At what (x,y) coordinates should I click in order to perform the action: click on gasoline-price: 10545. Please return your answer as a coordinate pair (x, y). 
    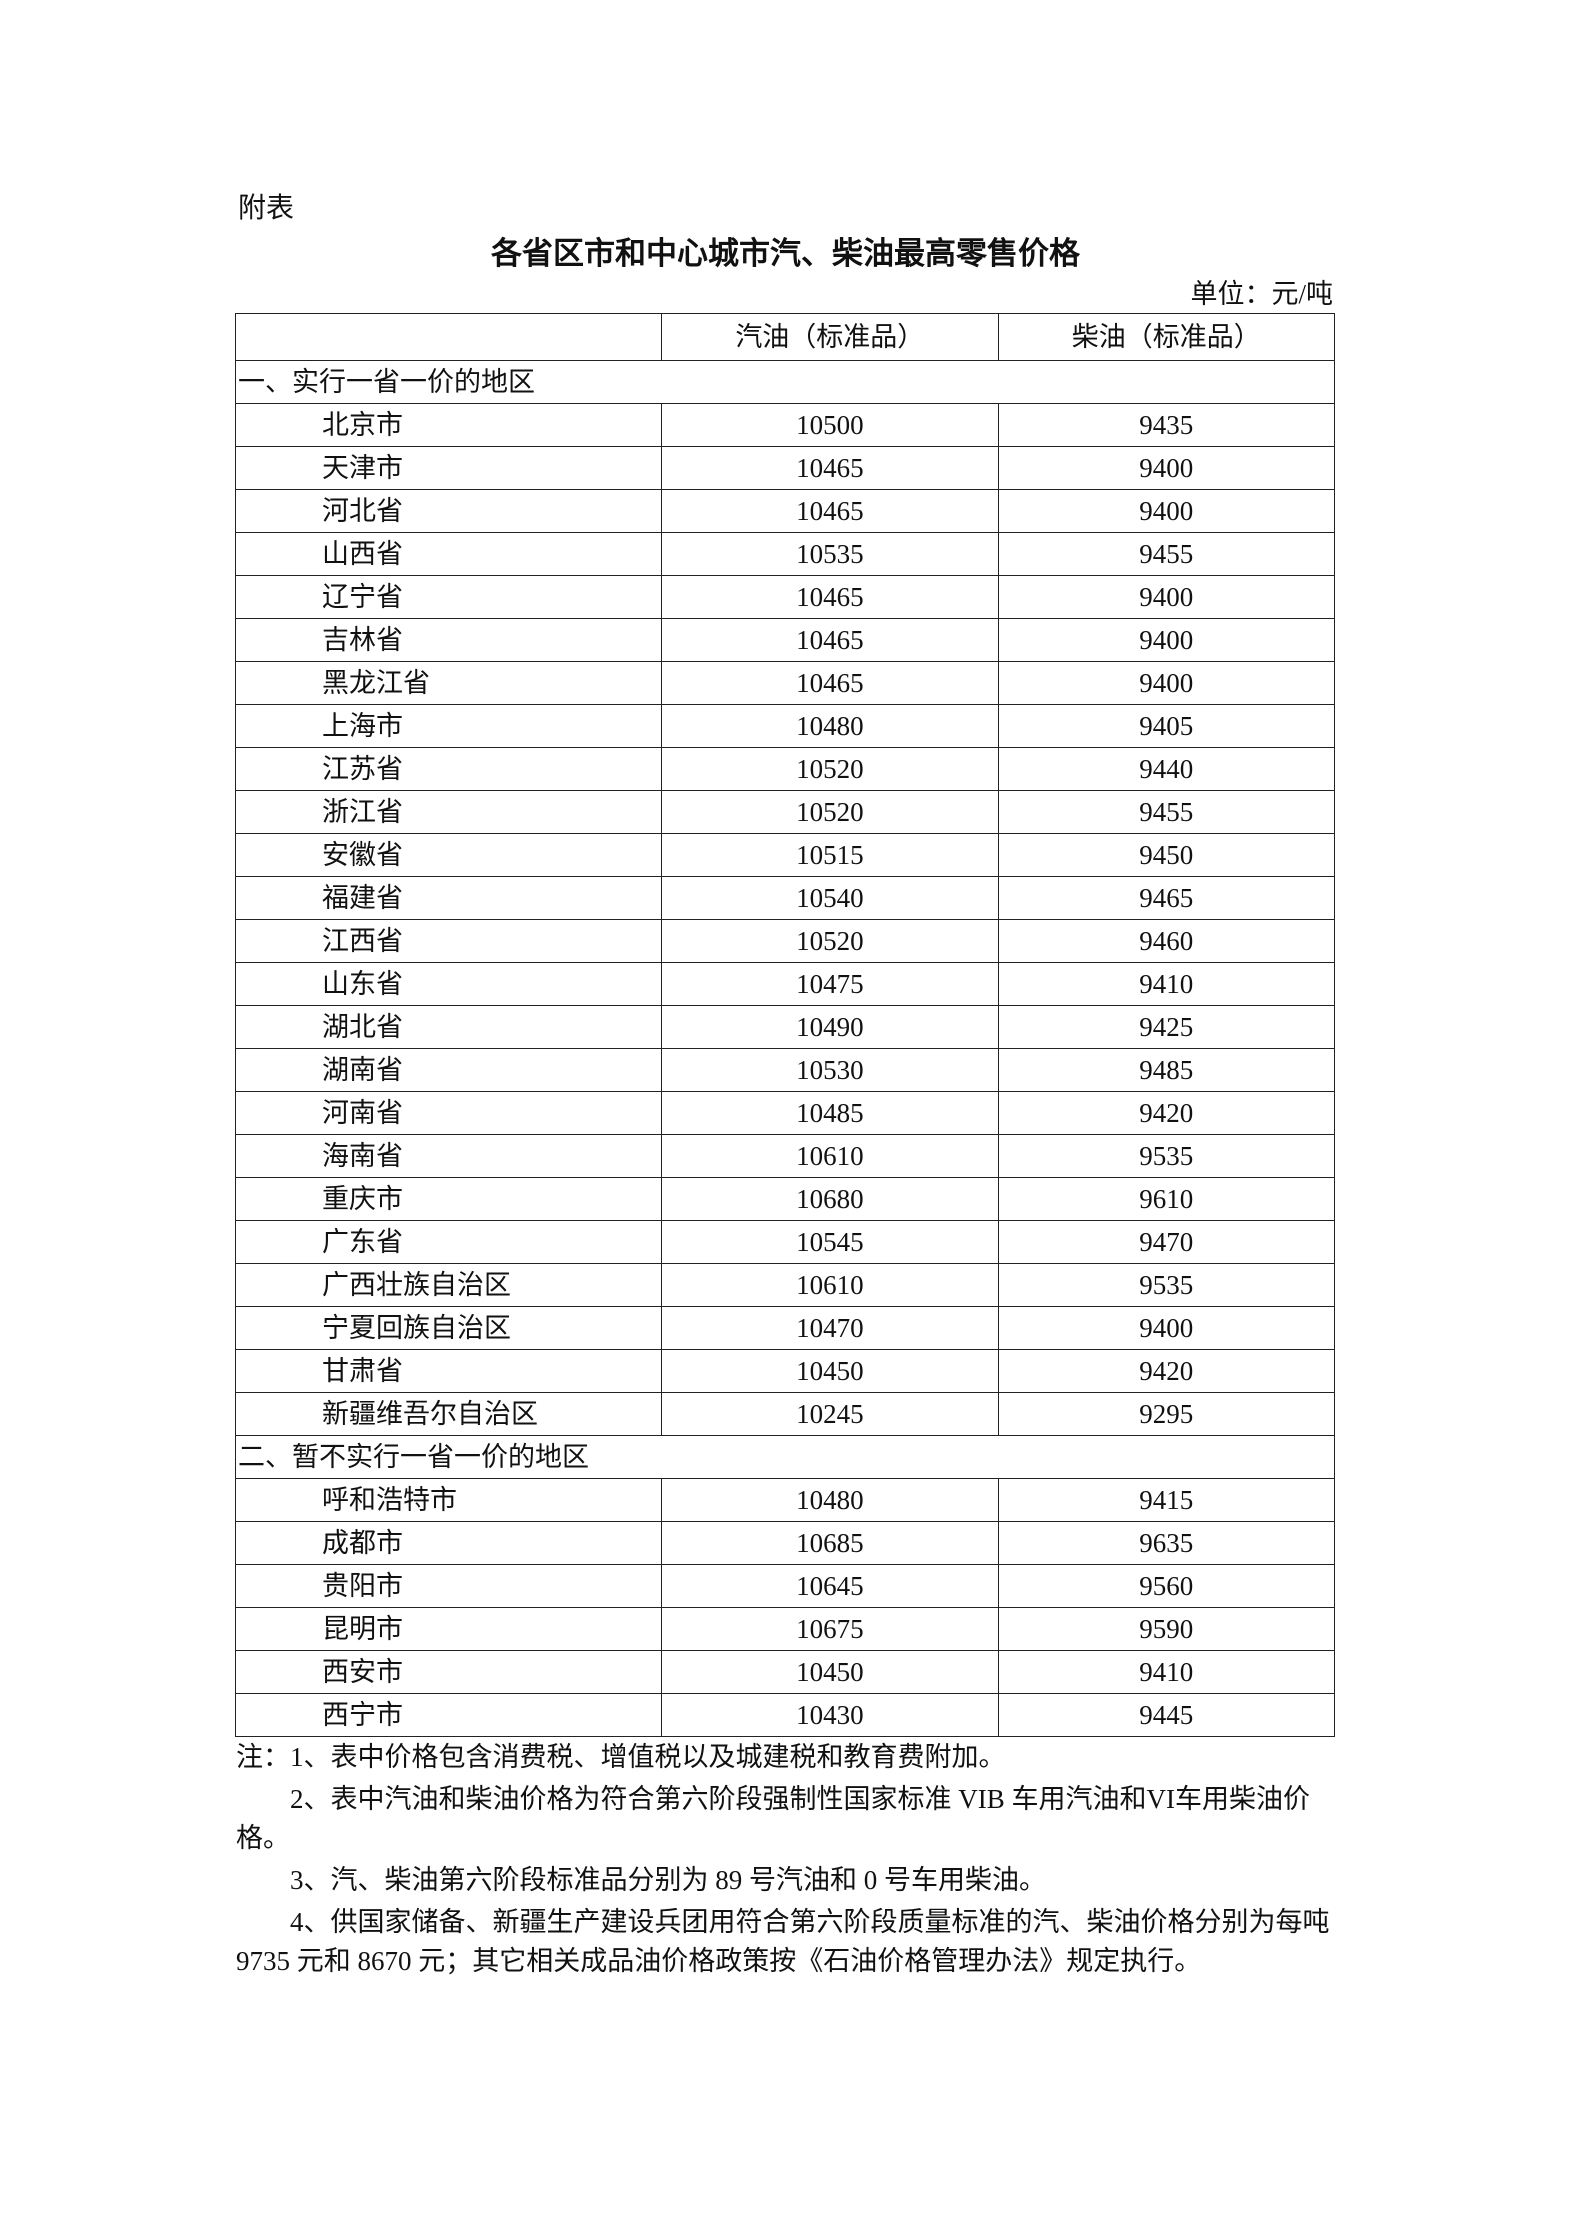
    Looking at the image, I should click on (830, 1242).